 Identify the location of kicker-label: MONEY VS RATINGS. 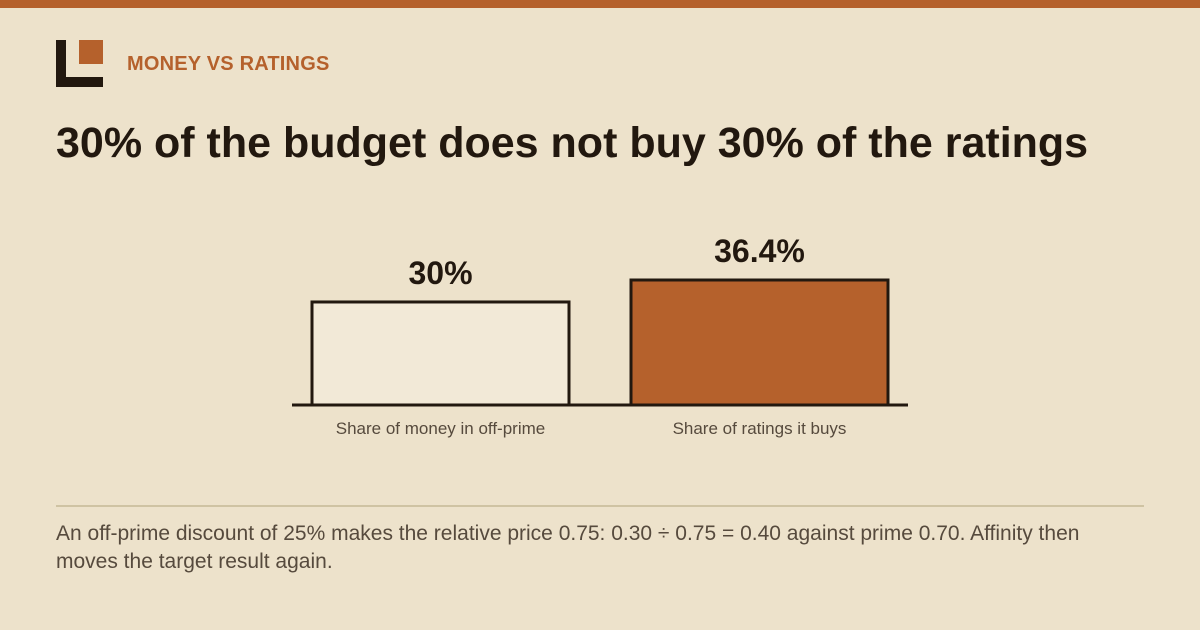
(228, 64).